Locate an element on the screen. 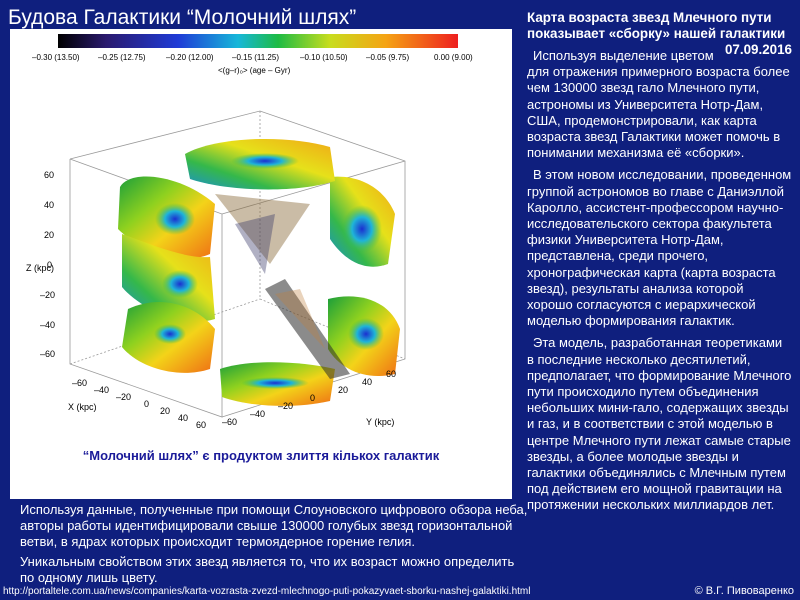  age-map-panel-right-bottom is located at coordinates (364, 336).